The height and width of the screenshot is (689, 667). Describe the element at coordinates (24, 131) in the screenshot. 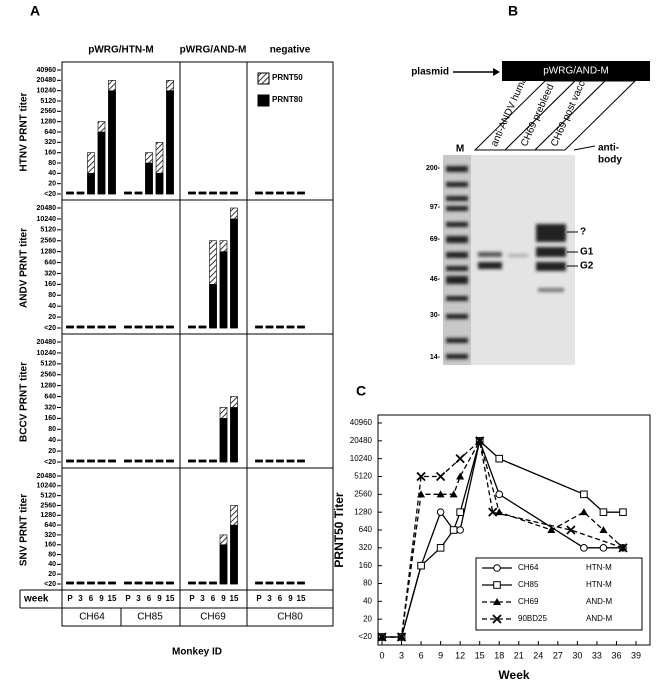

I see `y-axis-label: HTNV PRNT titer` at that location.